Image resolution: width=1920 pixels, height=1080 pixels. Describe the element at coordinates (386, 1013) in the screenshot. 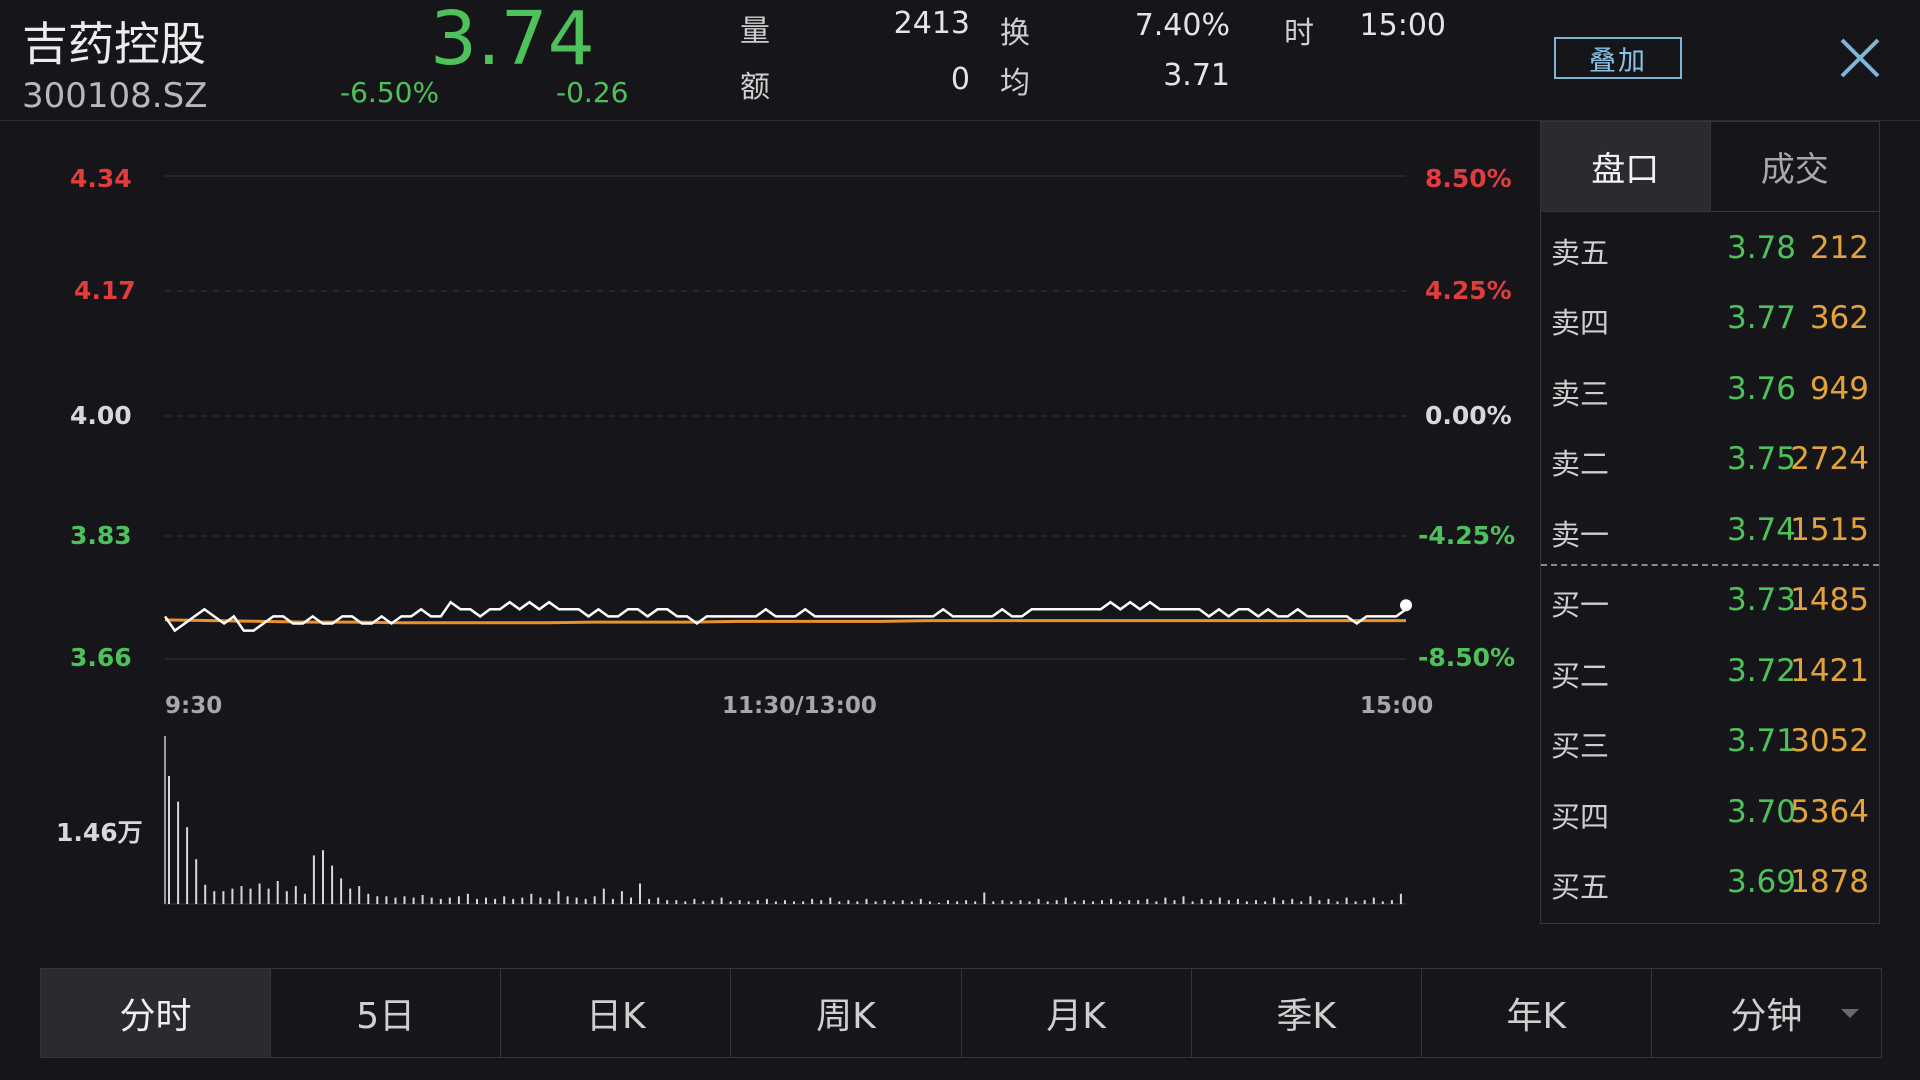

I see `tab-5-day: 5日` at that location.